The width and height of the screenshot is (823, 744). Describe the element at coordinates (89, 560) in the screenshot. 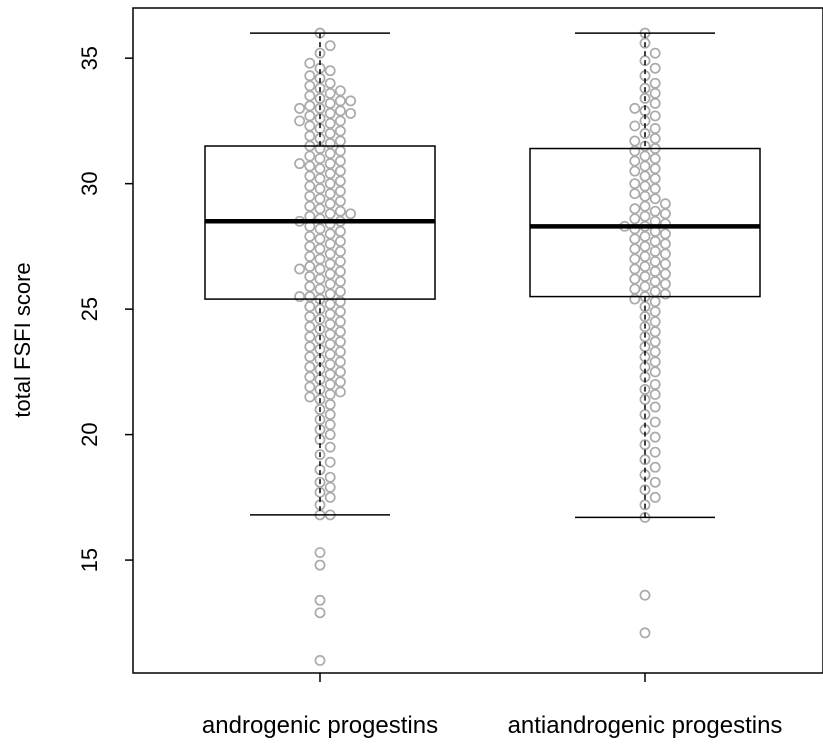

I see `y-tick-label: 15` at that location.